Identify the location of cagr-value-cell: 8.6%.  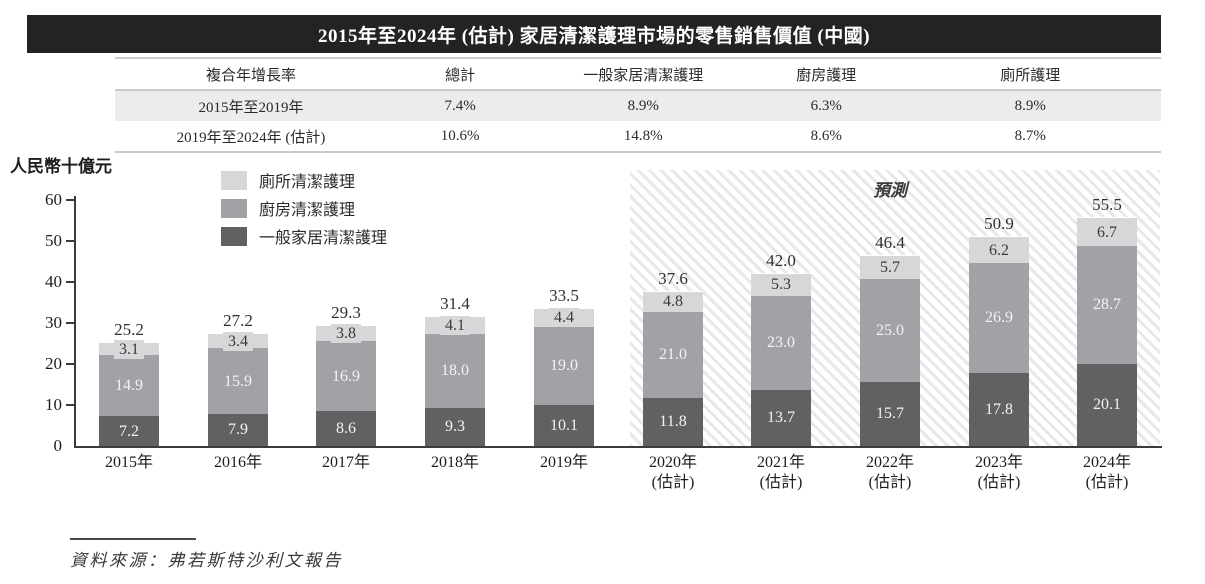
(826, 135).